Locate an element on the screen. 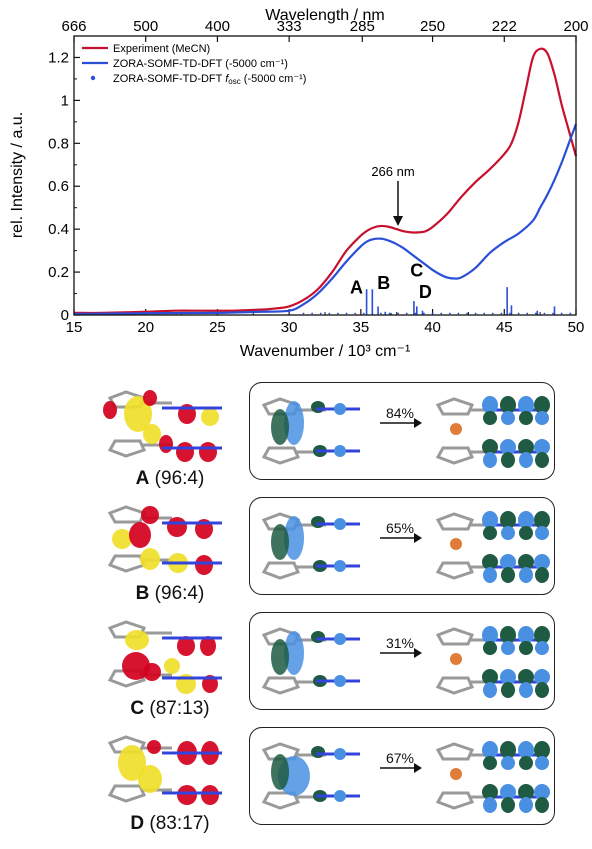 The image size is (592, 849). panel-row-a: A (96:4) 84% is located at coordinates (296, 442).